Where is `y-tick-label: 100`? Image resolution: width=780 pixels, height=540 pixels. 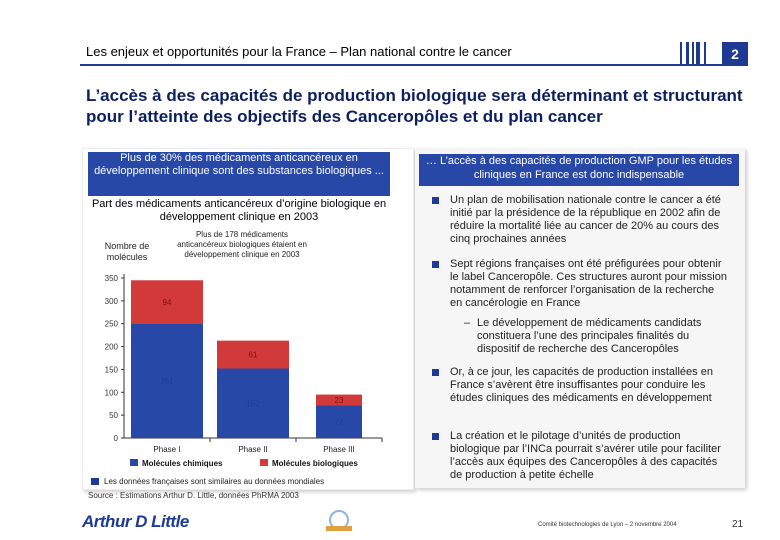 y-tick-label: 100 is located at coordinates (112, 392).